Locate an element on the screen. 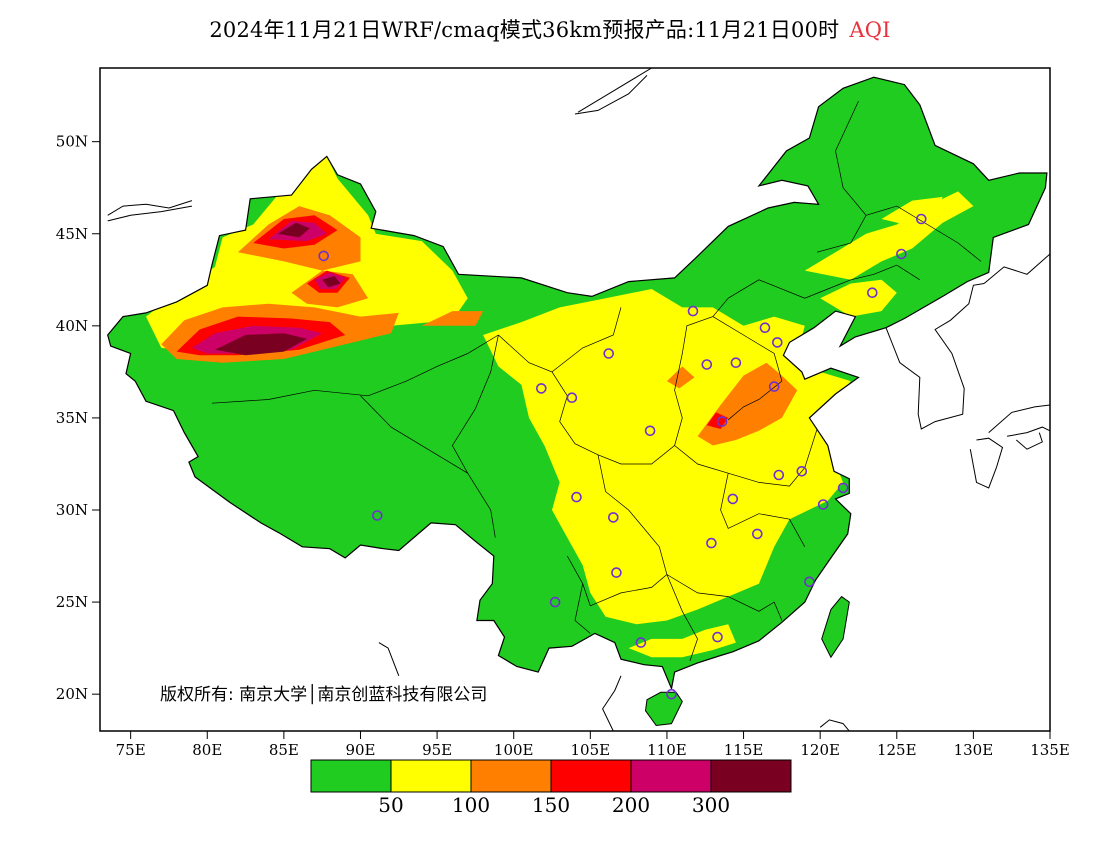 This screenshot has height=850, width=1100. lon-tick-label: 90E is located at coordinates (360, 750).